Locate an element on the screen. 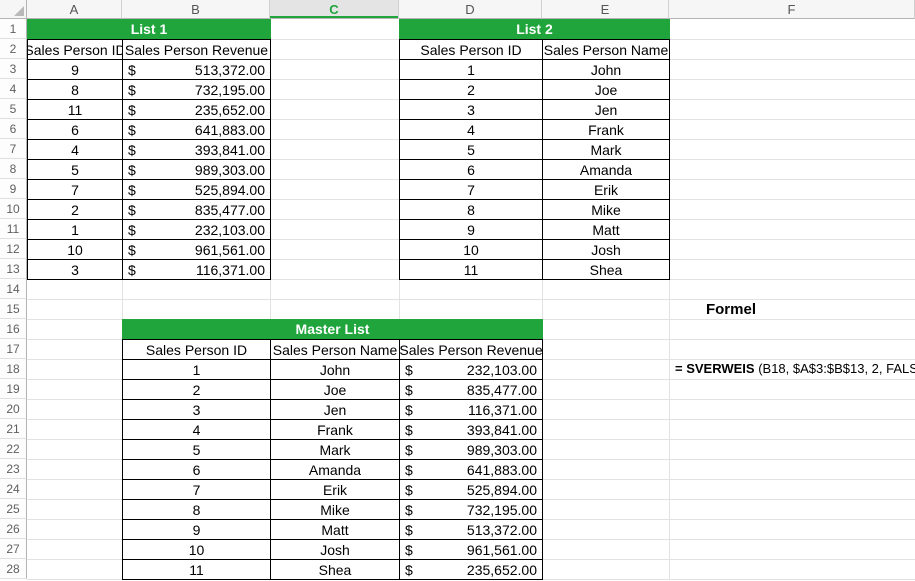 The height and width of the screenshot is (581, 915). cell: 3 is located at coordinates (197, 410).